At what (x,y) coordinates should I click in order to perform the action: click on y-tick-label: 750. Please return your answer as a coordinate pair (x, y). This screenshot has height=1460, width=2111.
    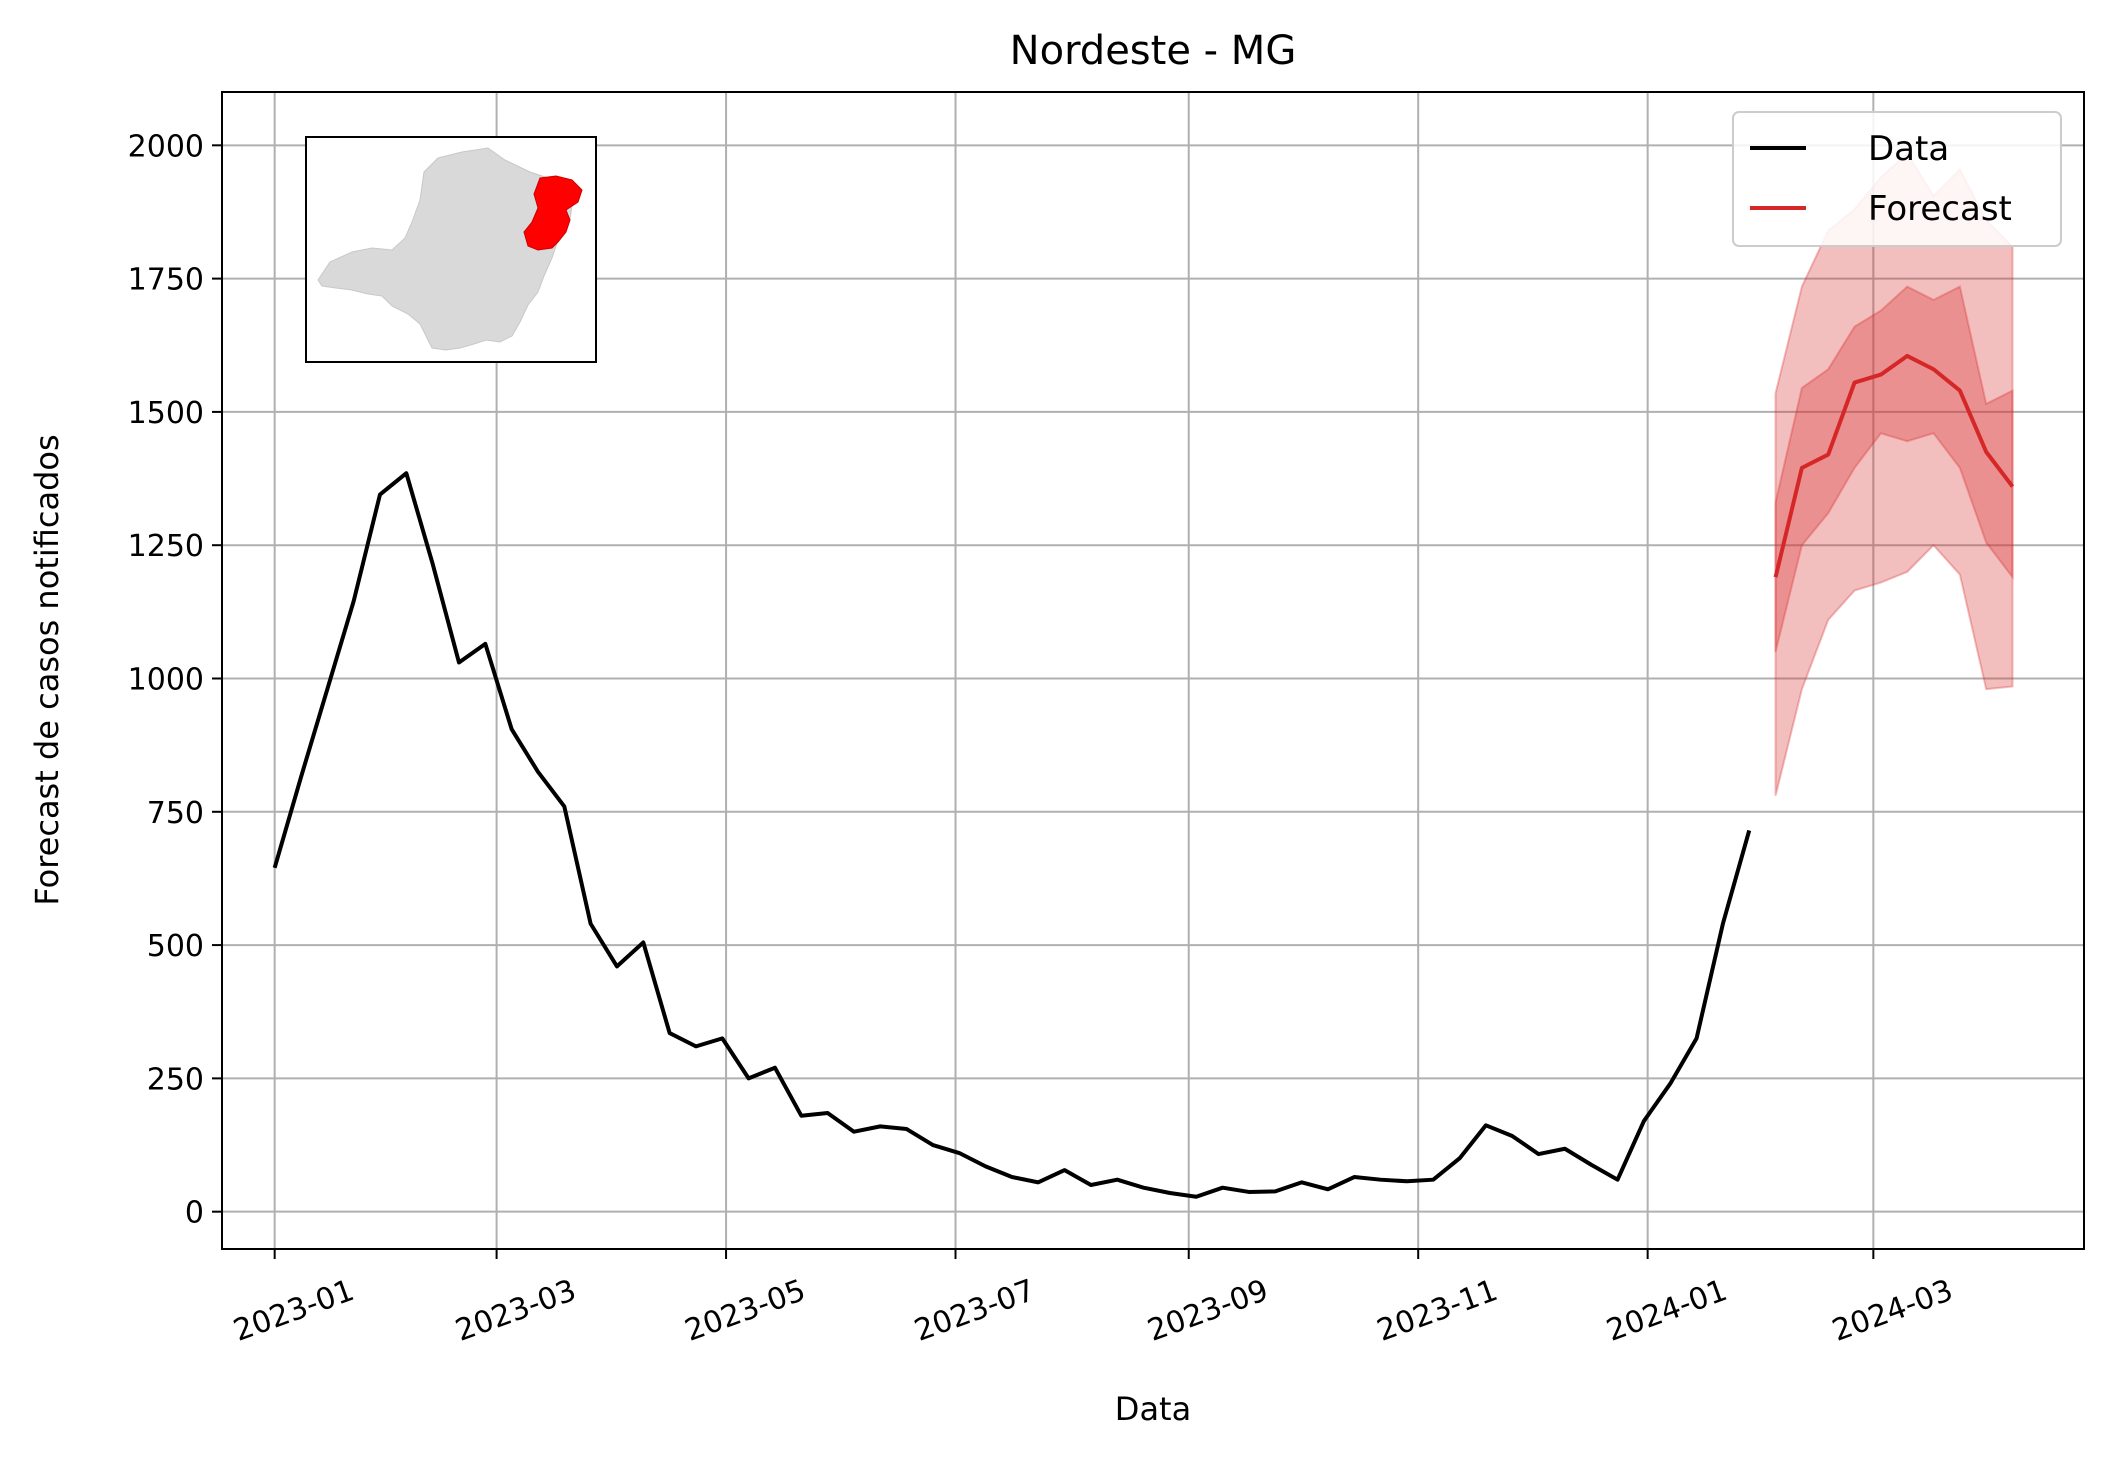
    Looking at the image, I should click on (175, 813).